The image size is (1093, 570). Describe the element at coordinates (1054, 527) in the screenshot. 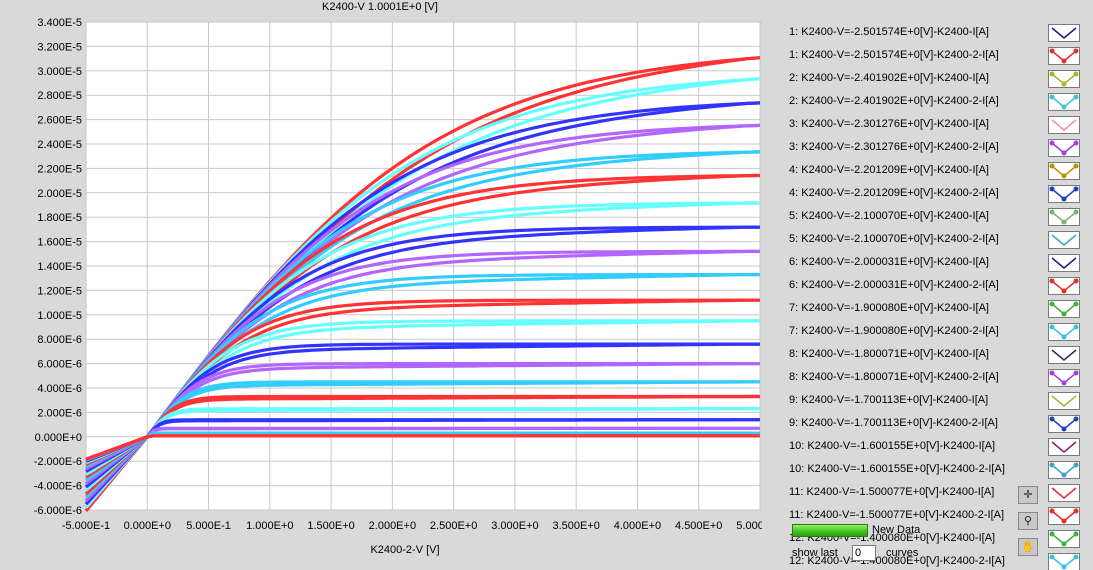

I see `graph-tool-palette: ✛ ⚲ ✋` at that location.